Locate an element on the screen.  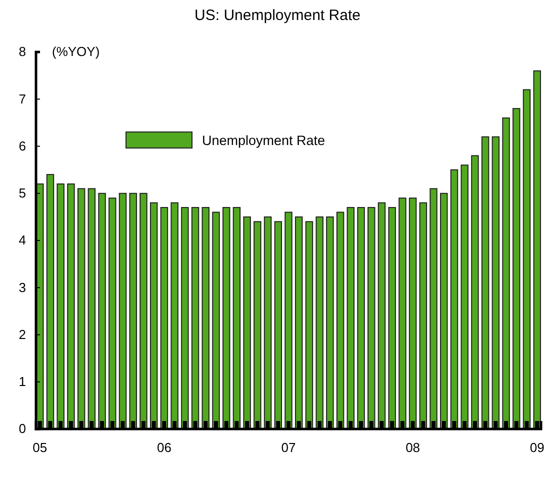
x-tick-label: 07 is located at coordinates (288, 448).